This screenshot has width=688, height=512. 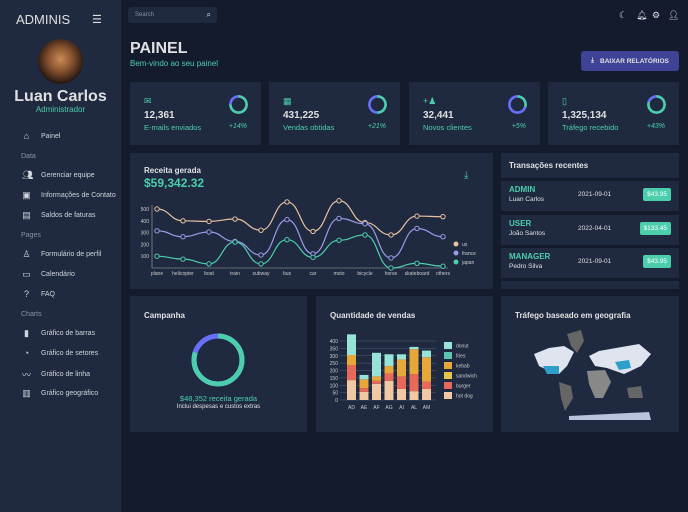 What do you see at coordinates (389, 377) in the screenshot?
I see `bar-AG-burger` at bounding box center [389, 377].